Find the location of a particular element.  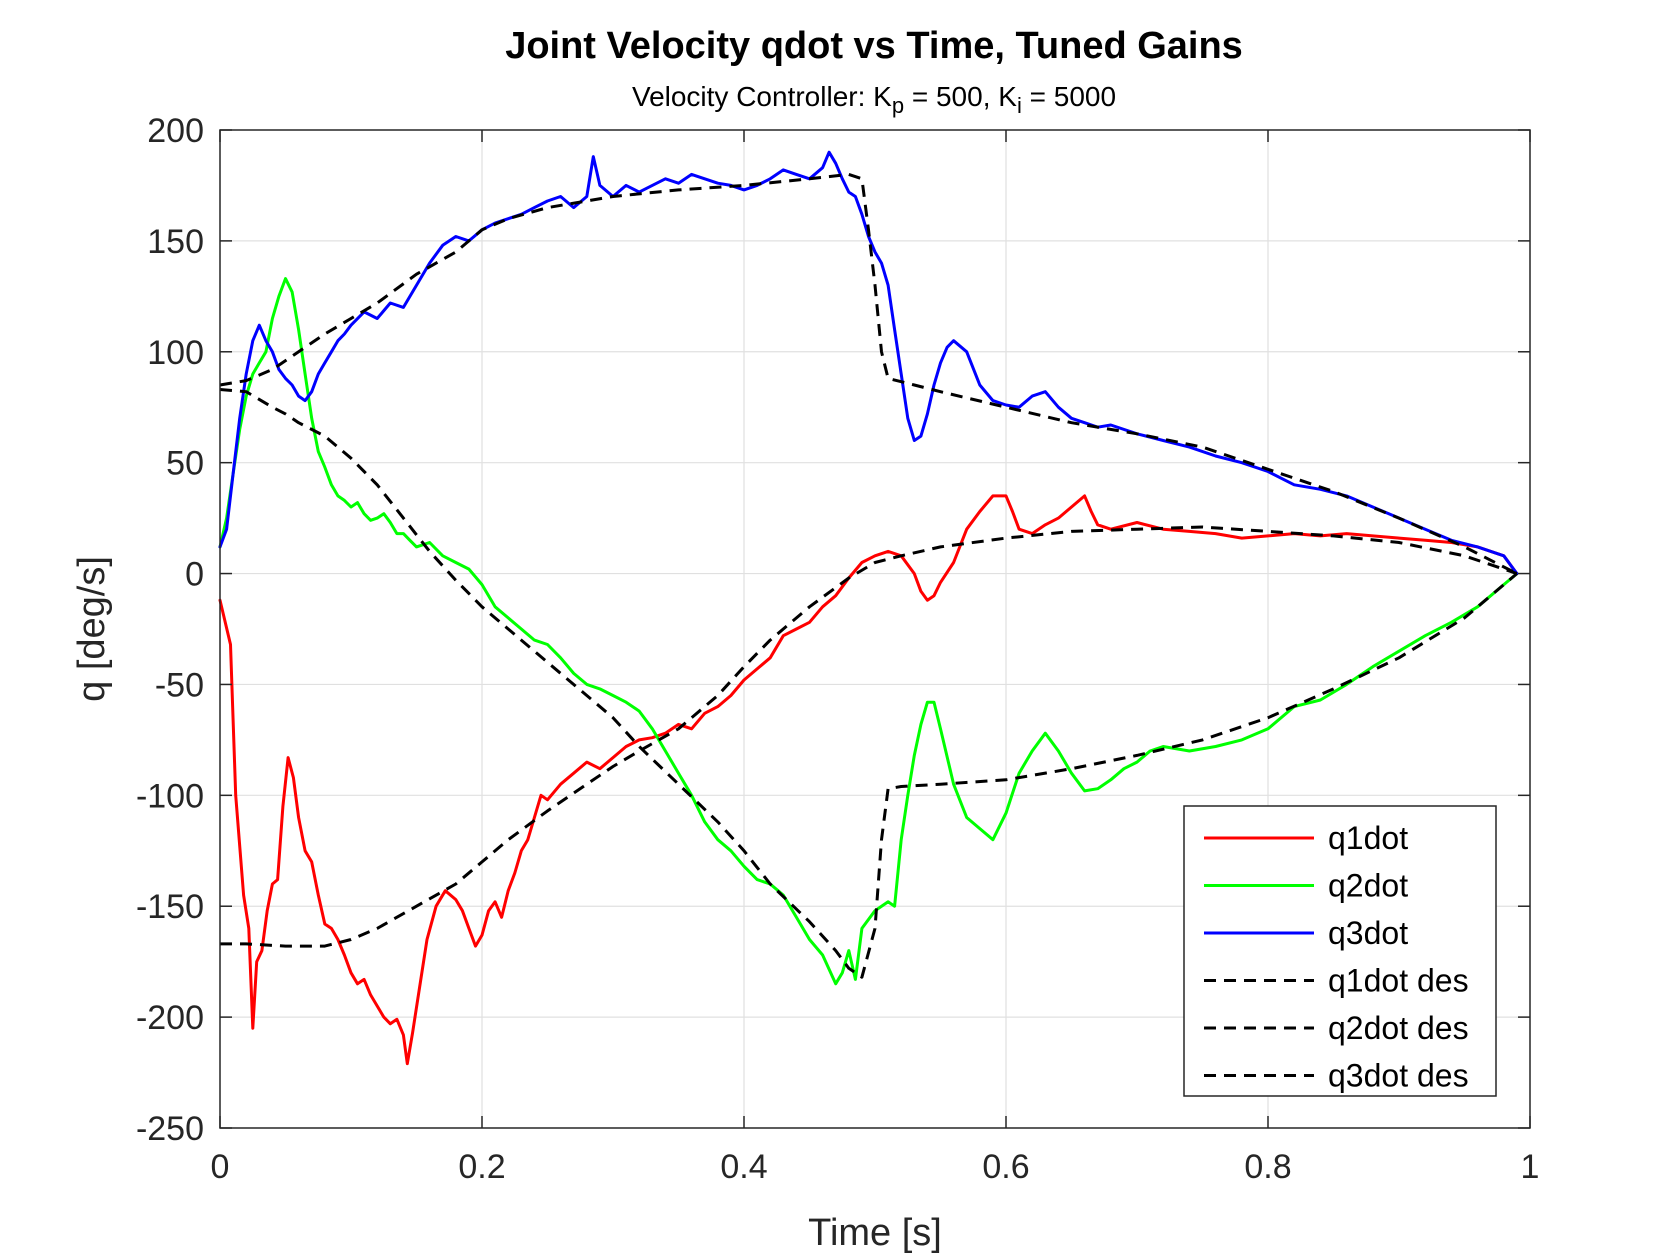

chart-title: Joint Velocity qdot vs Time, Tuned Gains is located at coordinates (874, 46).